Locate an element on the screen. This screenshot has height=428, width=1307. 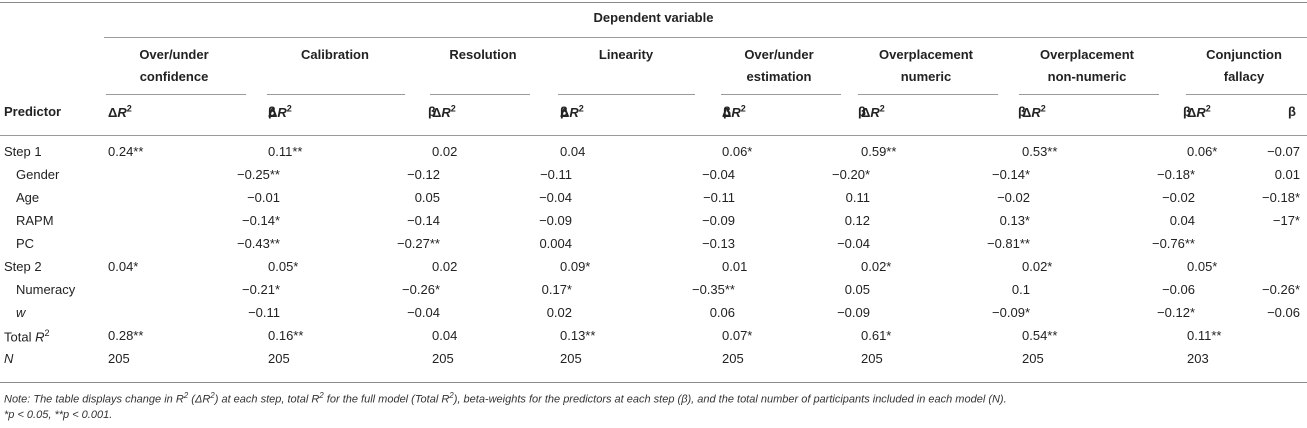
header-rule is located at coordinates (653, 135).